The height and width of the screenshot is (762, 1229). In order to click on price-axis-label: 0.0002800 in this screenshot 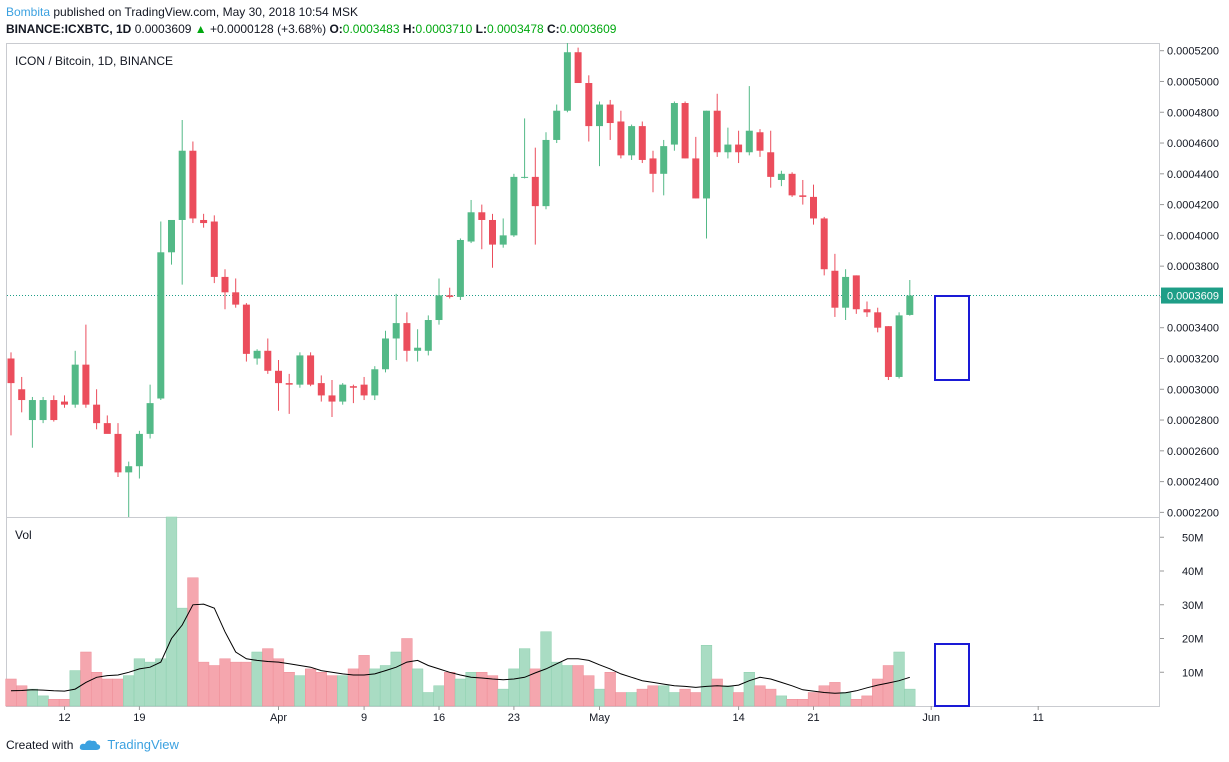, I will do `click(1193, 421)`.